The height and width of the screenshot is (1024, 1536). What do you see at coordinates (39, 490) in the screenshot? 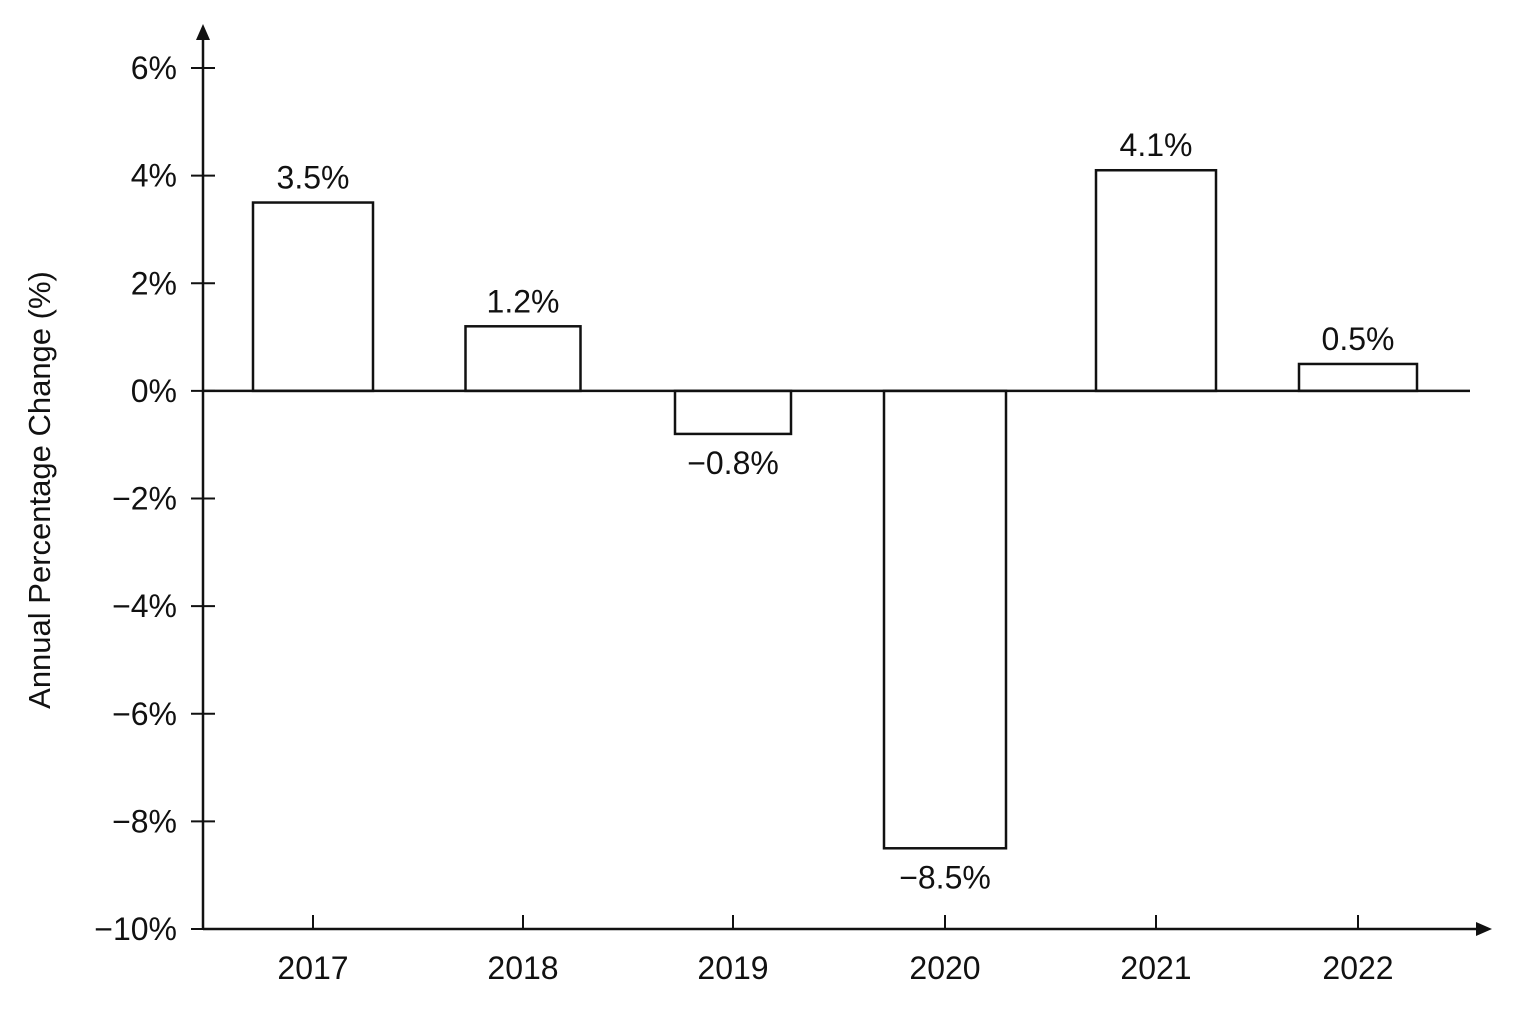
I see `y-axis-title: Annual Percentage Change (%)` at bounding box center [39, 490].